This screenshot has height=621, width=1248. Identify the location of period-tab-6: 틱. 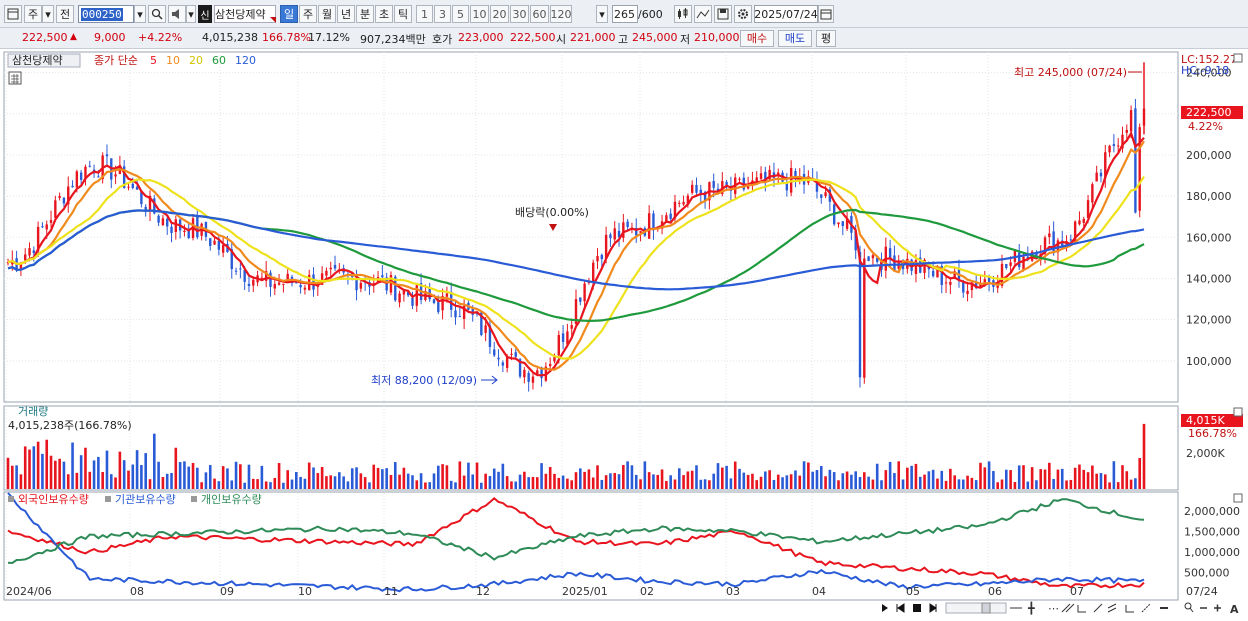
(403, 14).